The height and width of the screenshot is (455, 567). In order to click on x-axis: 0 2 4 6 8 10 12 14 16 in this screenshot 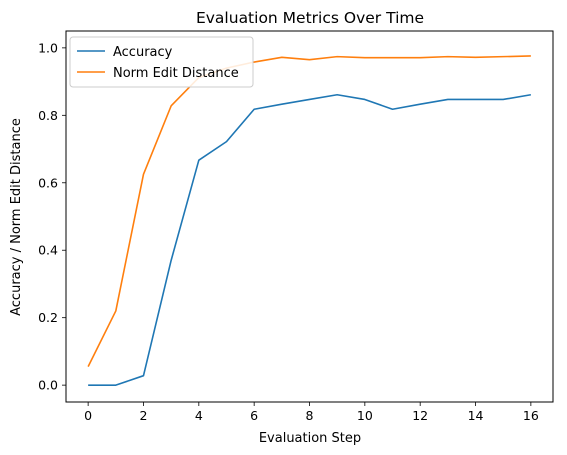, I will do `click(311, 412)`.